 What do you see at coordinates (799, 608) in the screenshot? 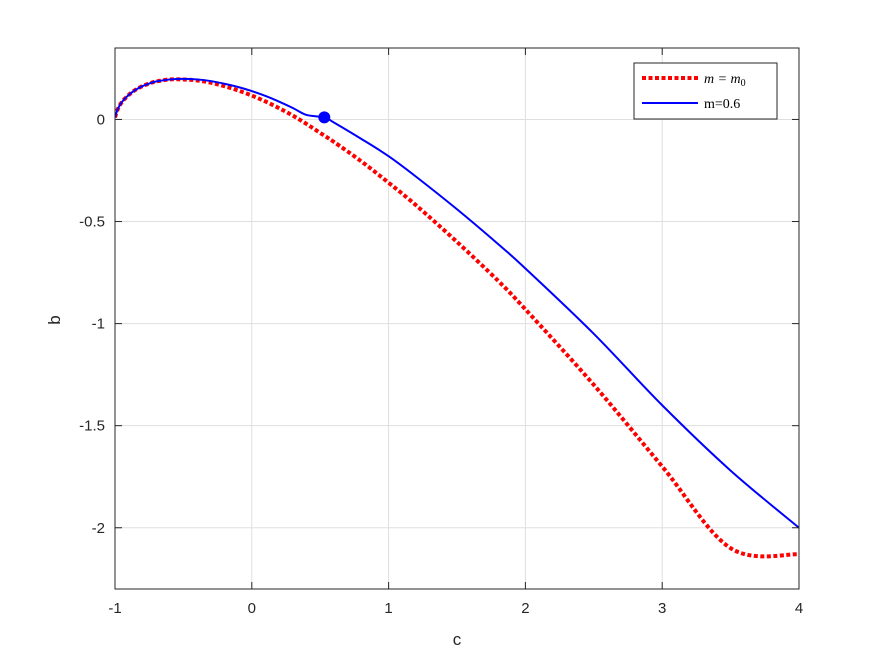
I see `x-tick-label: 4` at bounding box center [799, 608].